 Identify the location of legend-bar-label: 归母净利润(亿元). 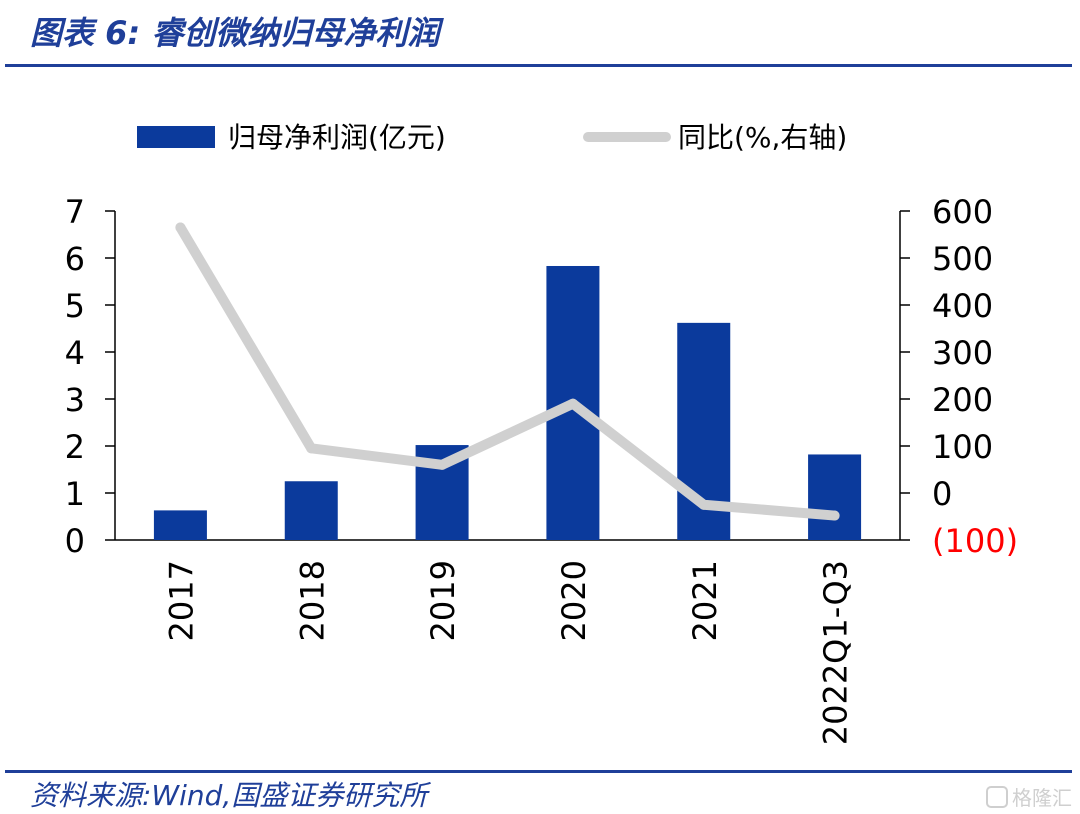
(337, 137).